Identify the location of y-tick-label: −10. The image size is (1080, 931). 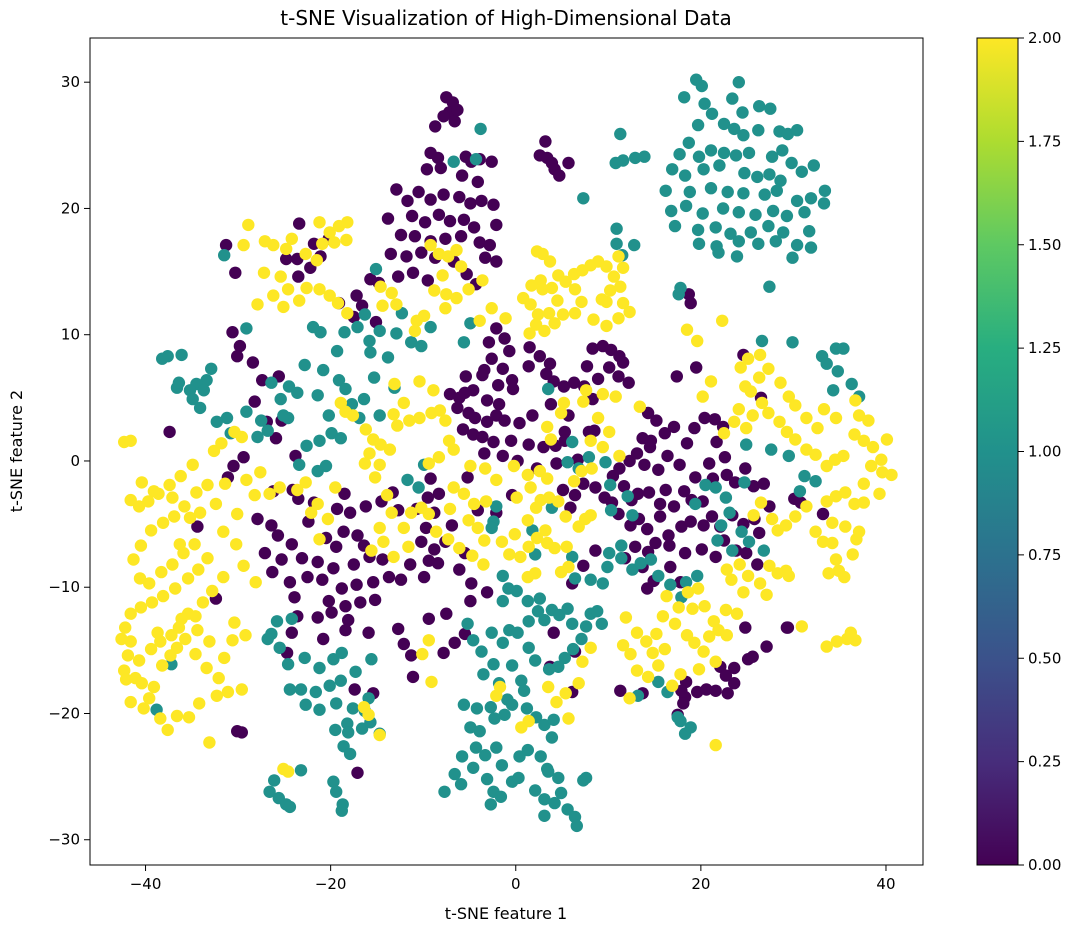
(64, 587).